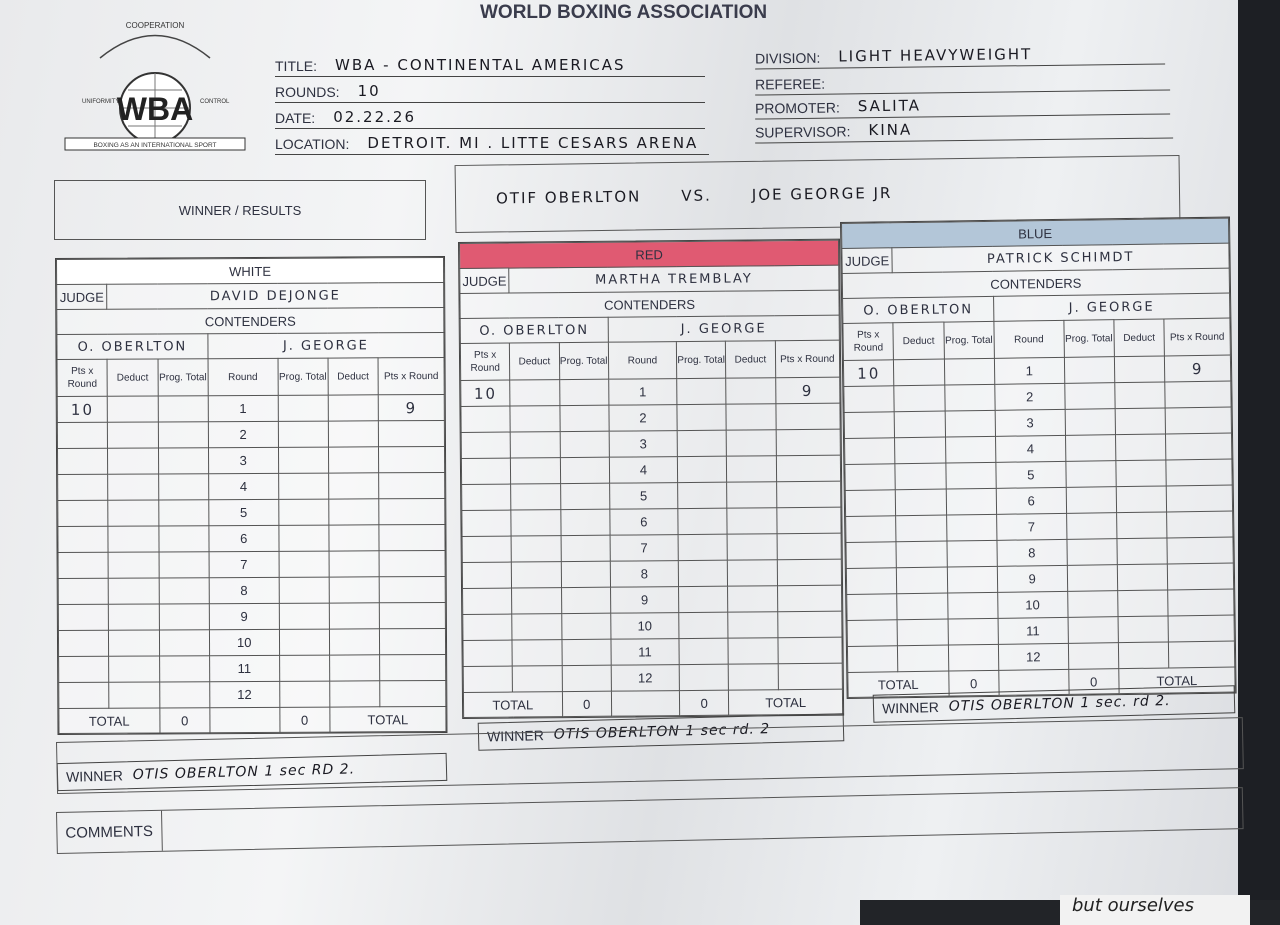  Describe the element at coordinates (155, 25) in the screenshot. I see `svg-text: COOPERATION` at that location.